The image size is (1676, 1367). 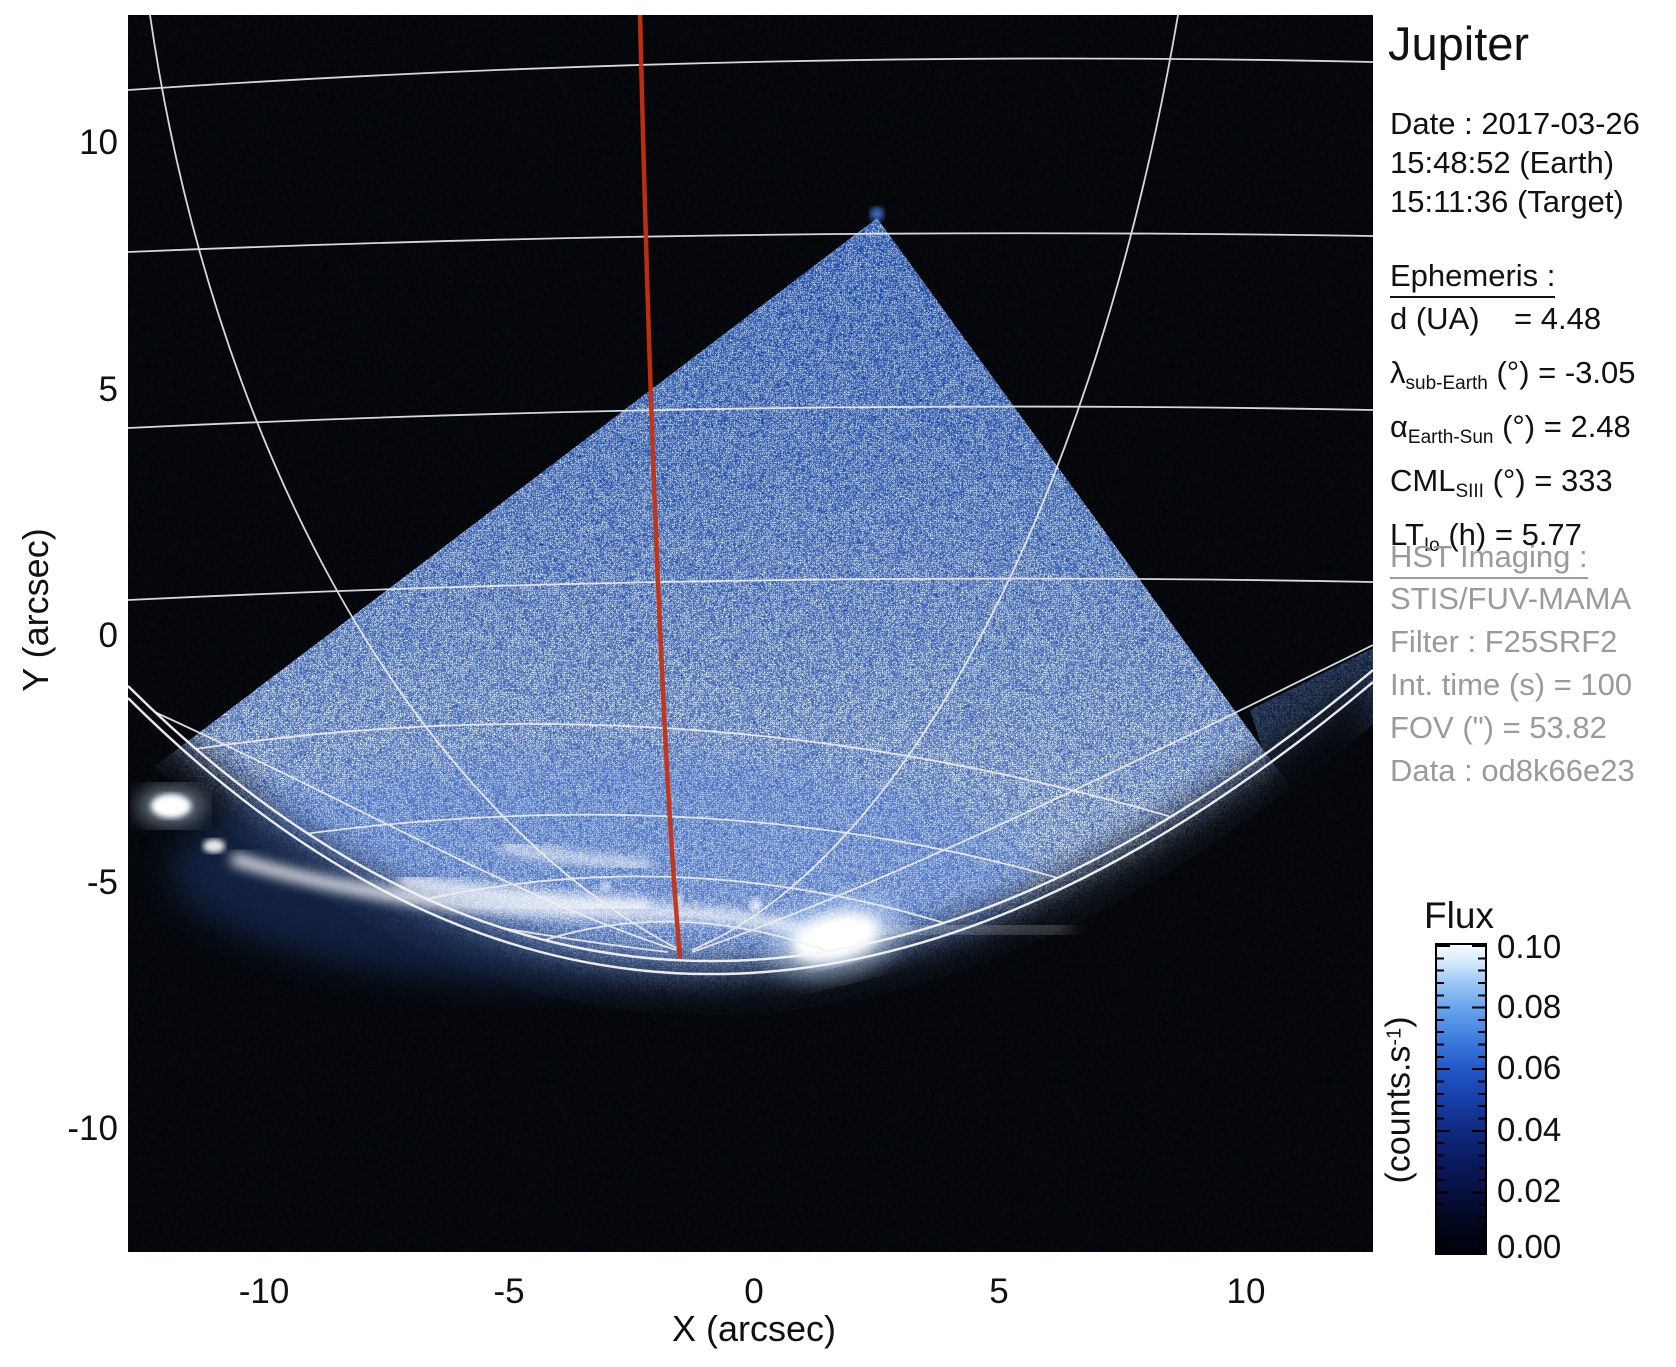 What do you see at coordinates (524, 893) in the screenshot?
I see `aurora-arc-bright-segment` at bounding box center [524, 893].